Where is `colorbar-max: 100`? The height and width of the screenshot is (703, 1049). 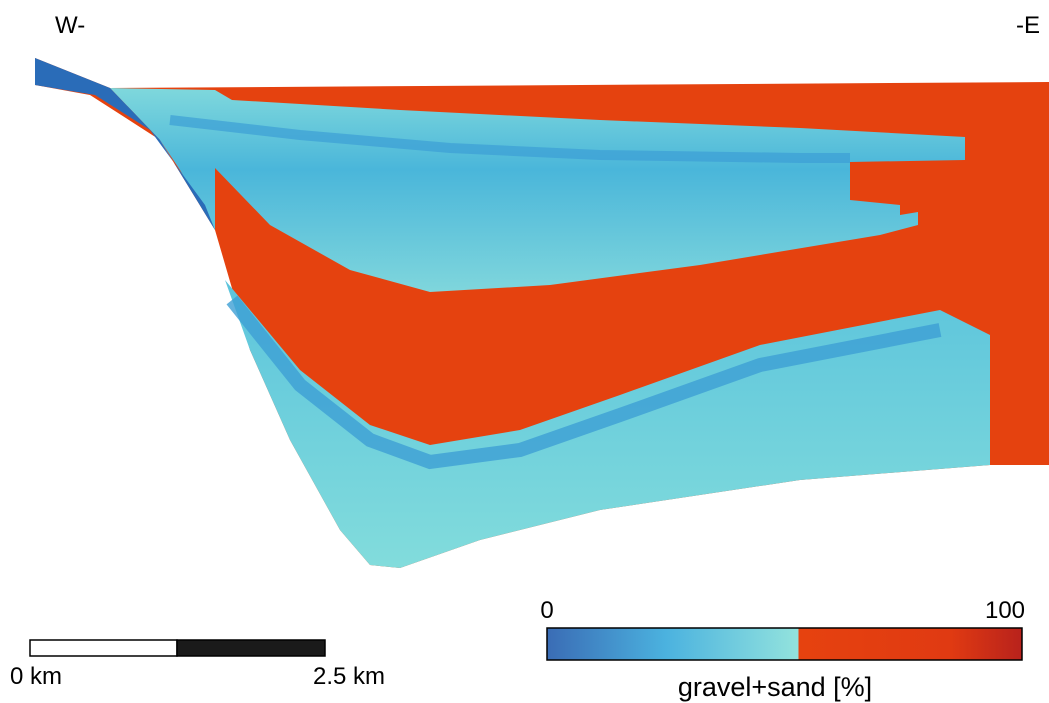 colorbar-max: 100 is located at coordinates (1005, 610).